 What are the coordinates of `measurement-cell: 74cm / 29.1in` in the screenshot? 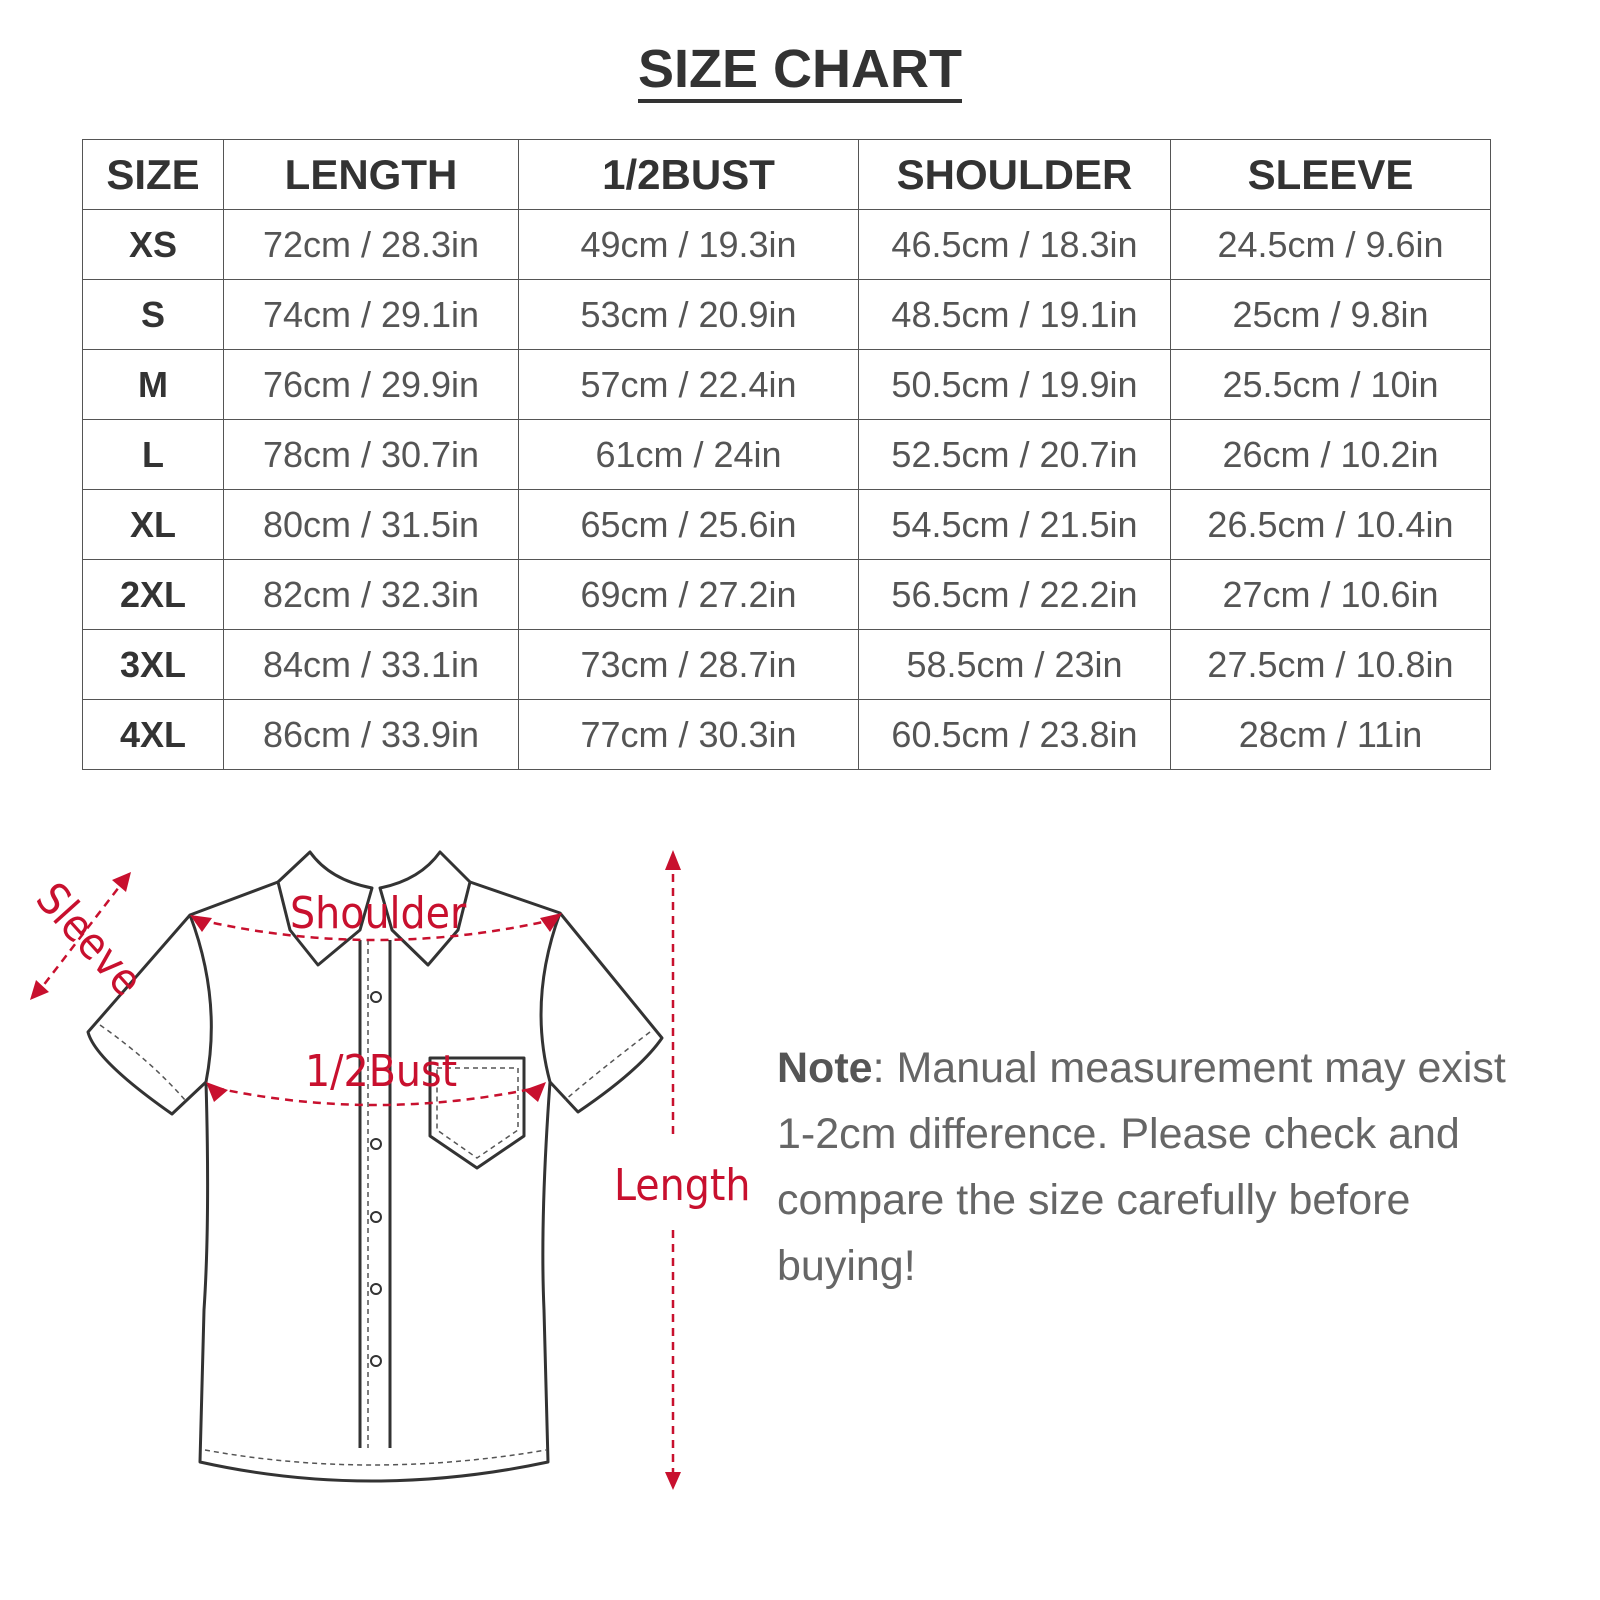 It's located at (371, 314).